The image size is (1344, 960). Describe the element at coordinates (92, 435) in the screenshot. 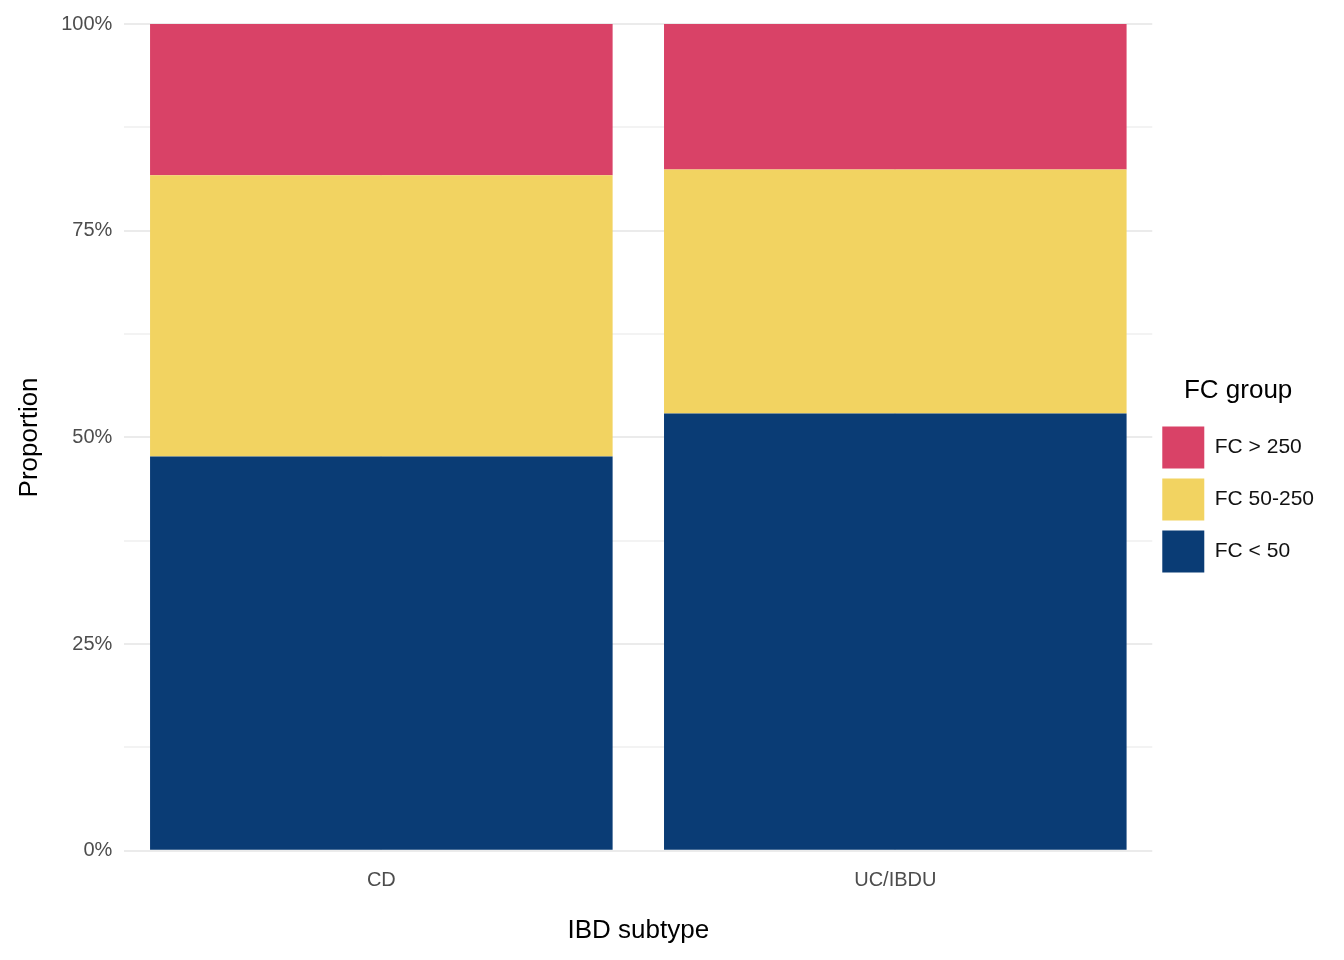

I see `y-tick-label: 50%` at that location.